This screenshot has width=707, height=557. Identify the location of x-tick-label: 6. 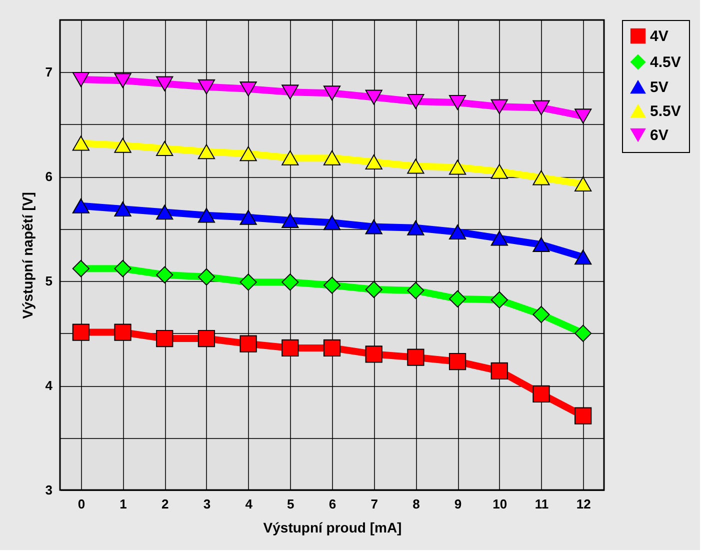
(332, 504).